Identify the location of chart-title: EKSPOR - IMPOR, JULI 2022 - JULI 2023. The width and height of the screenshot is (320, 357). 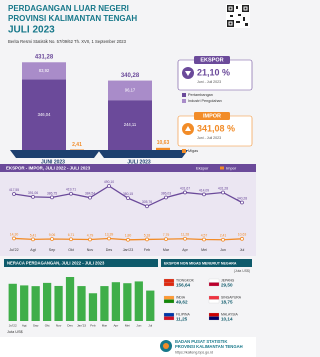
(48, 167).